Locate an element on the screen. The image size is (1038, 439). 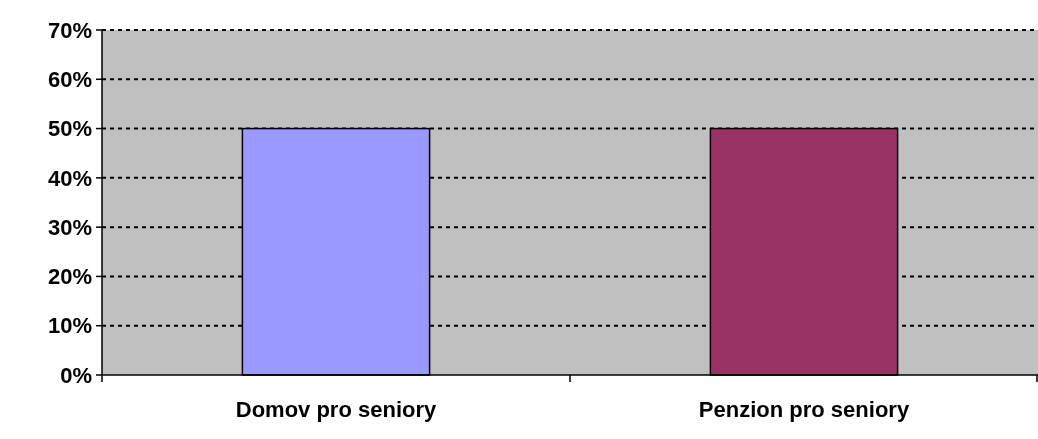
x-tick-label: Domov pro seniory is located at coordinates (336, 409).